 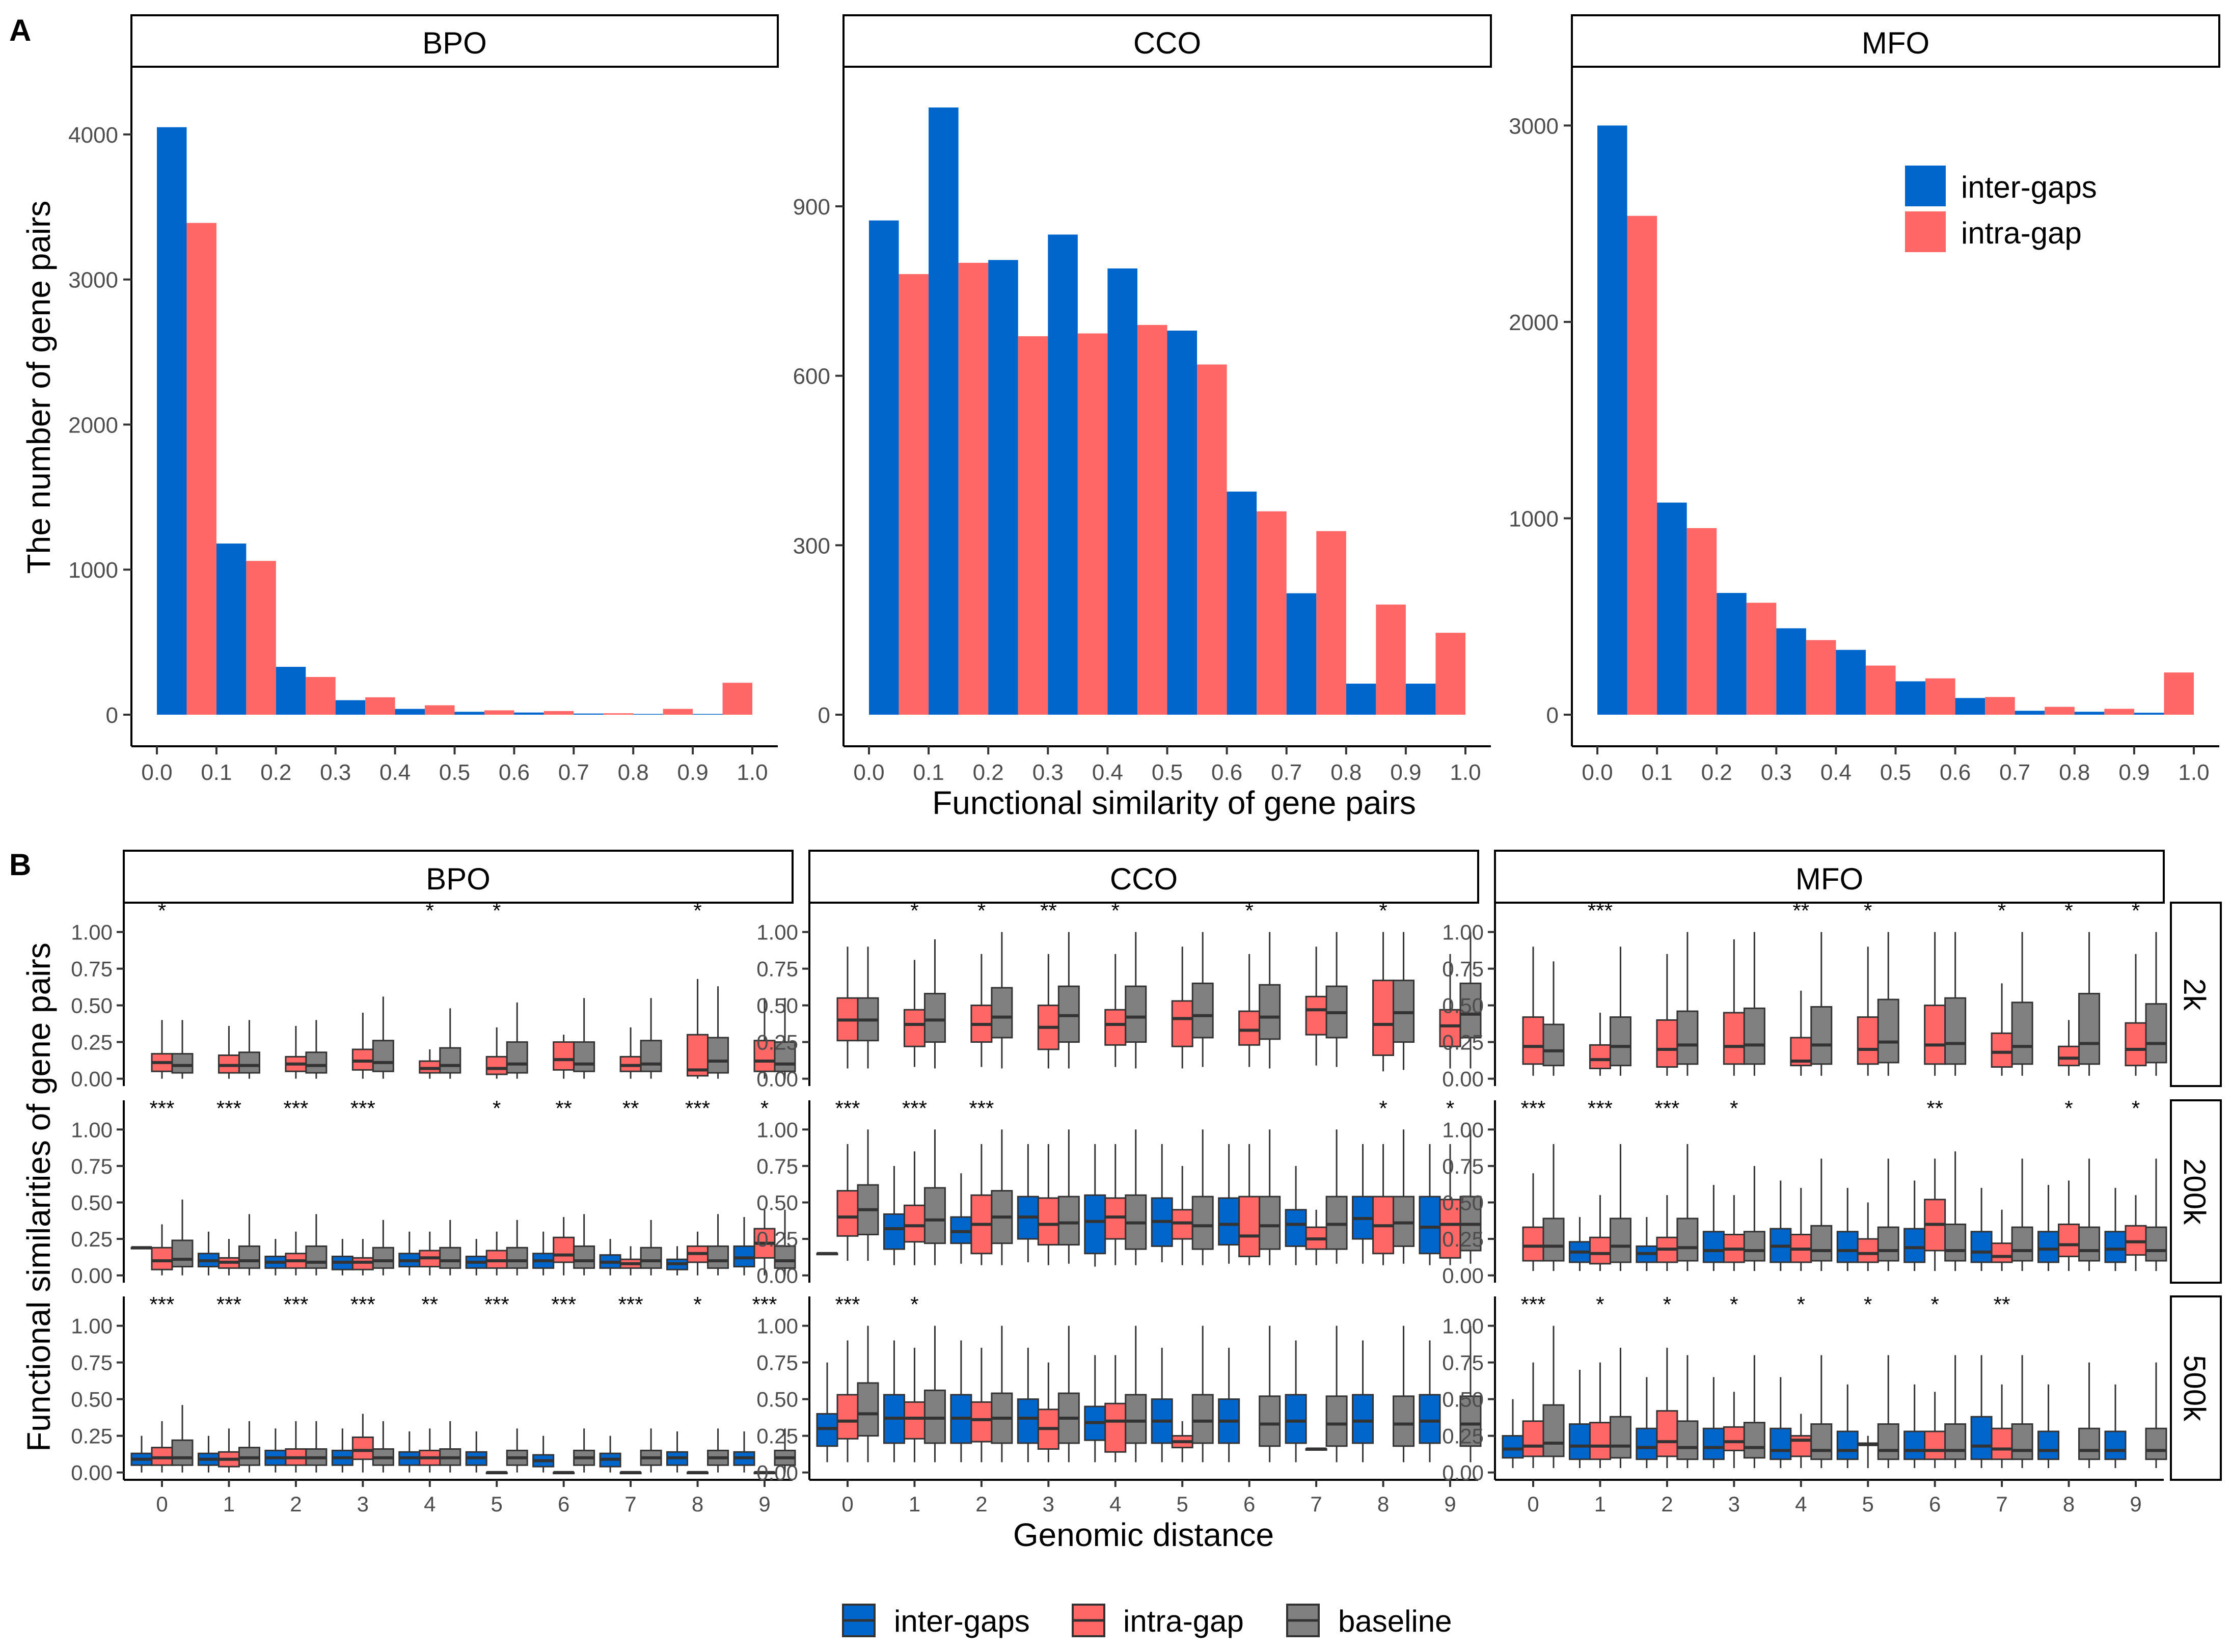 I want to click on panel-a-xlabel: Functional similarity of gene pairs, so click(x=1174, y=802).